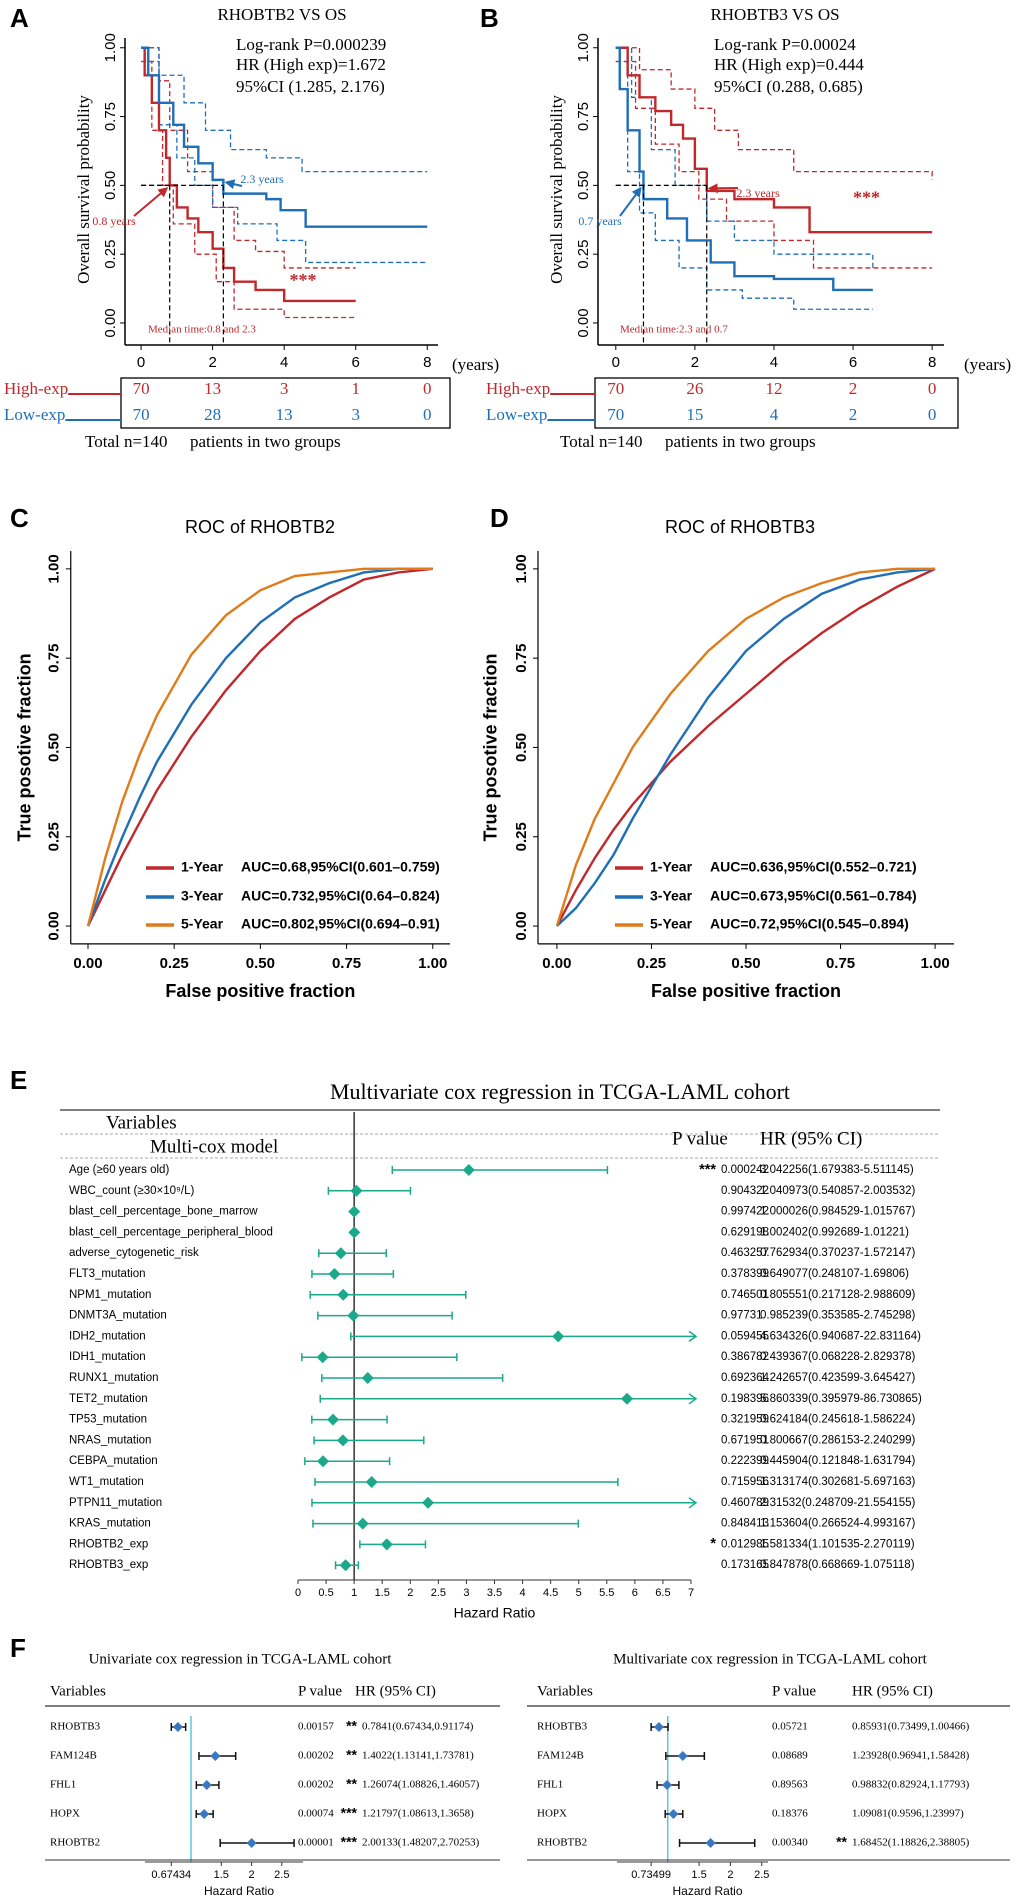  I want to click on row-label: FLT3_mutation, so click(107, 1274).